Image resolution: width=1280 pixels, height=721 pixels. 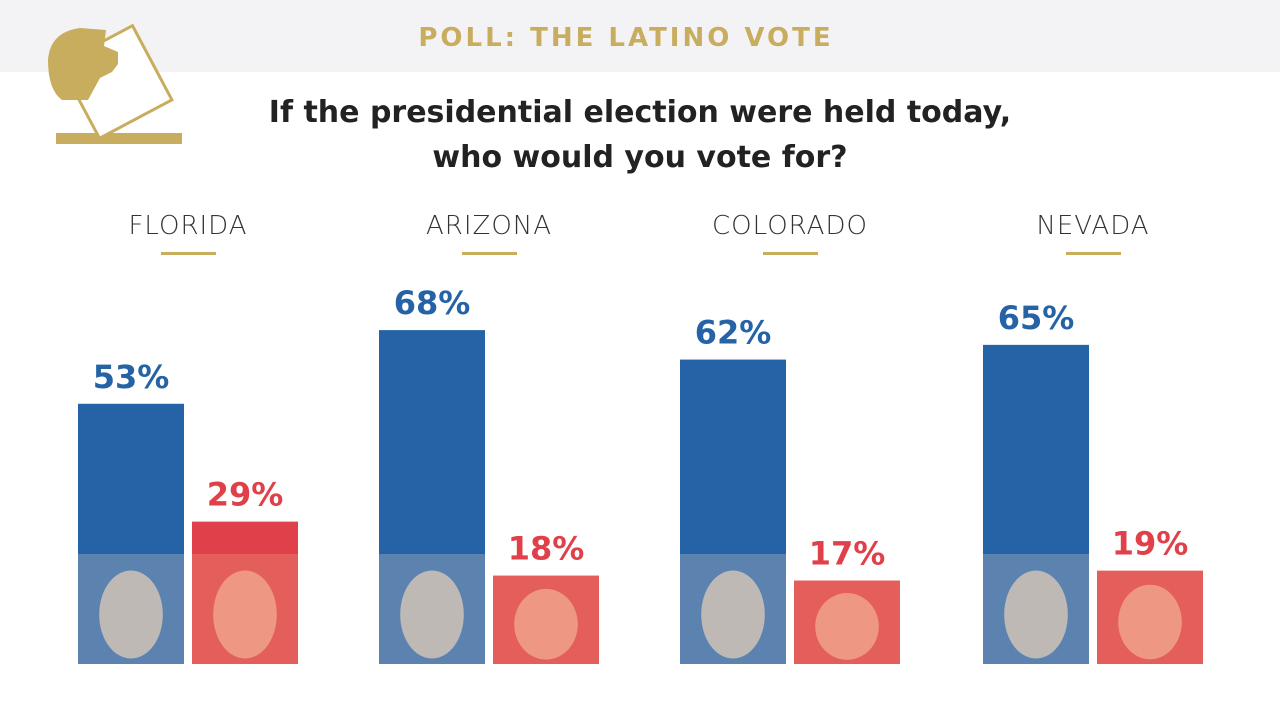 What do you see at coordinates (1036, 318) in the screenshot?
I see `value-label: 65%` at bounding box center [1036, 318].